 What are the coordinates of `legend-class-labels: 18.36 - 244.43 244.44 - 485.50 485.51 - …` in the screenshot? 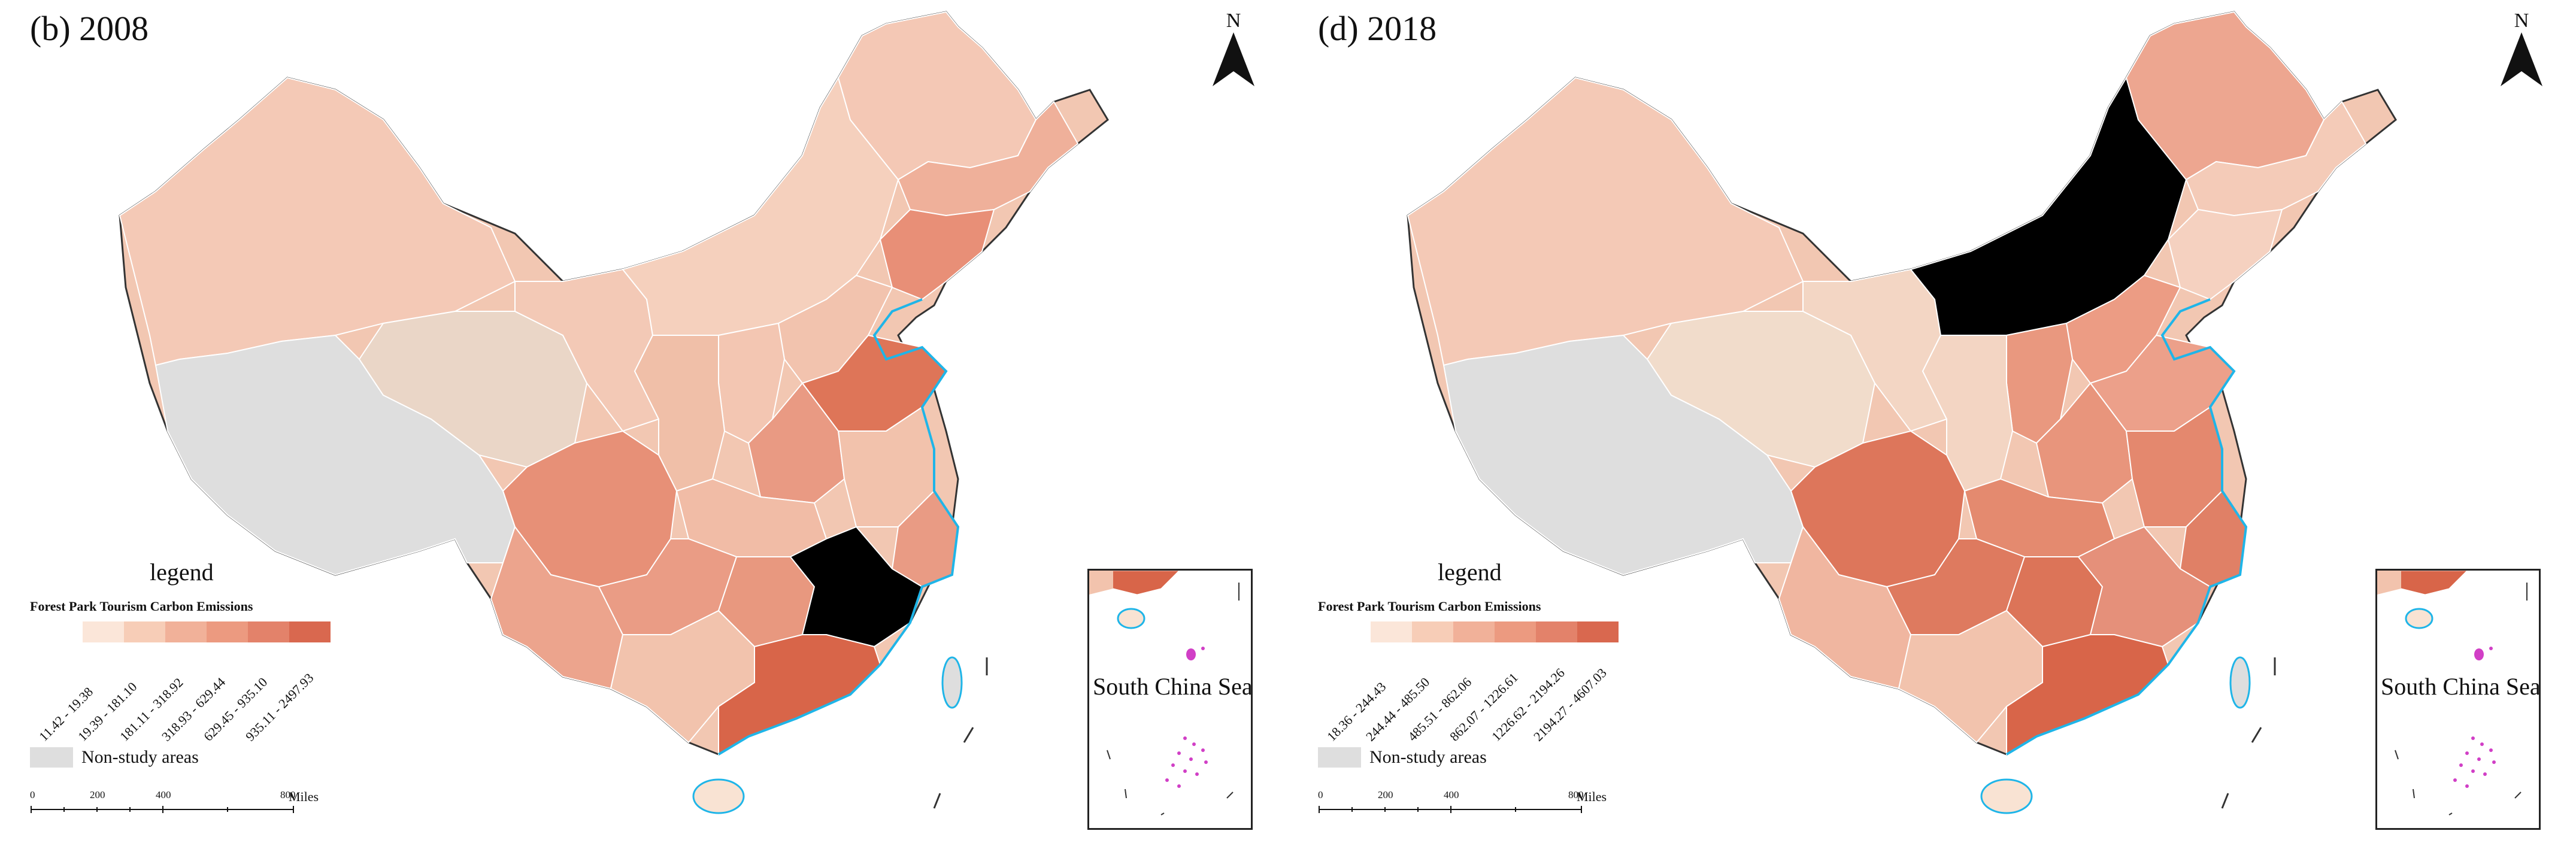 It's located at (1497, 706).